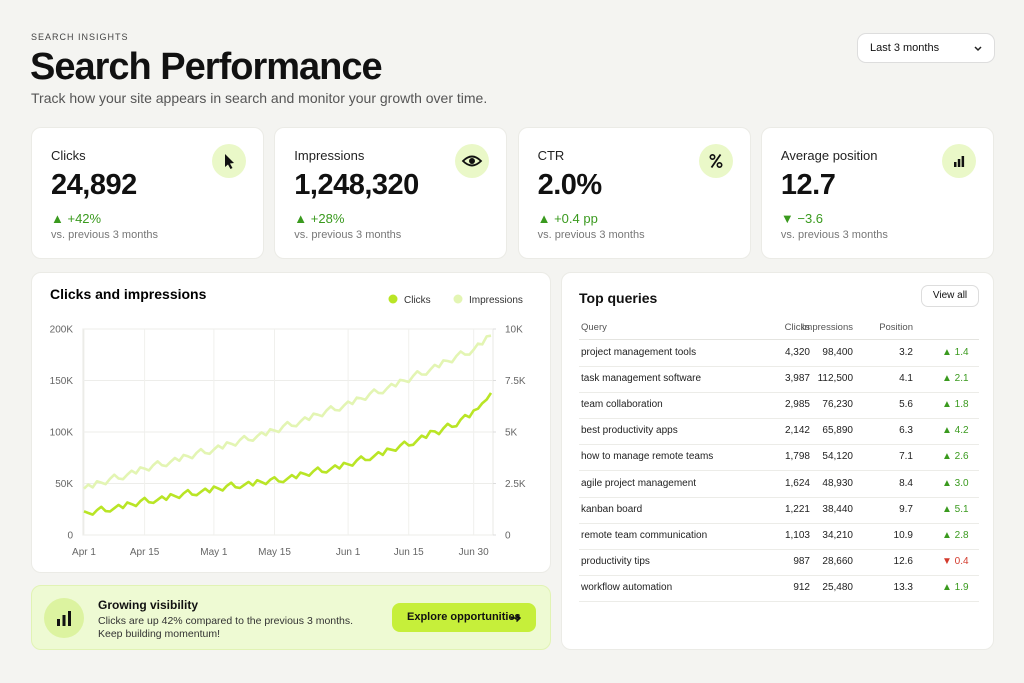 The width and height of the screenshot is (1024, 683). I want to click on query-name: workflow automation, so click(627, 587).